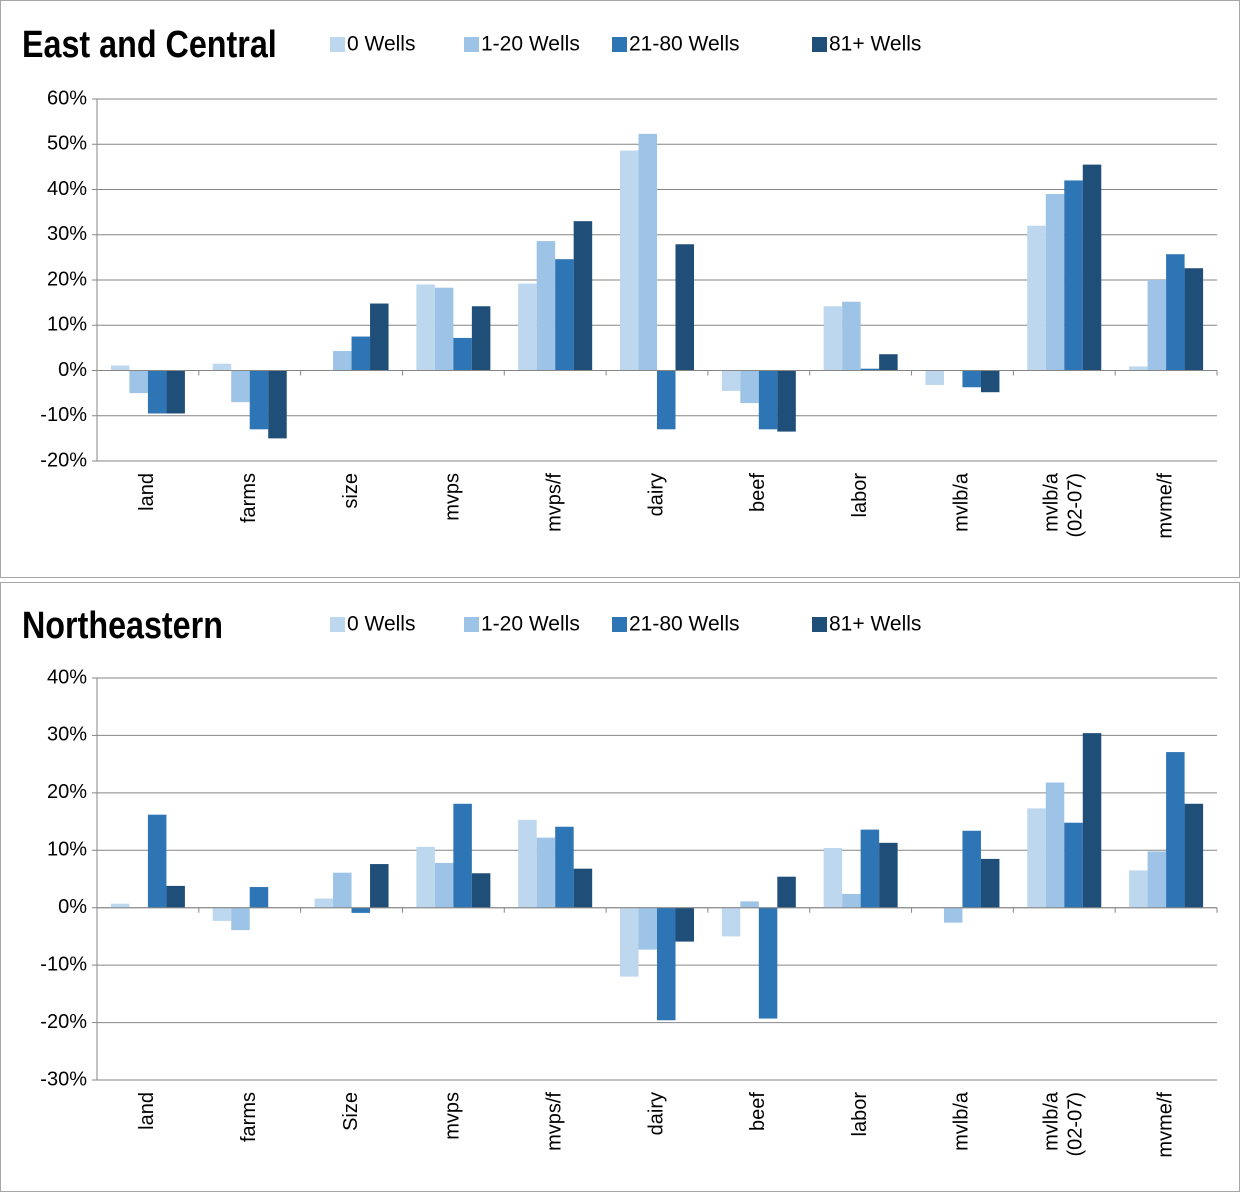  Describe the element at coordinates (860, 1114) in the screenshot. I see `x-tick-label: labor` at that location.